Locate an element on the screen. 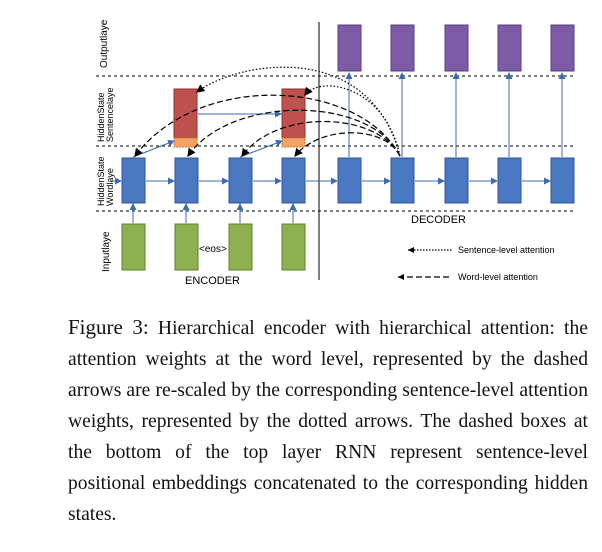 The height and width of the screenshot is (552, 602). input-layer is located at coordinates (213, 247).